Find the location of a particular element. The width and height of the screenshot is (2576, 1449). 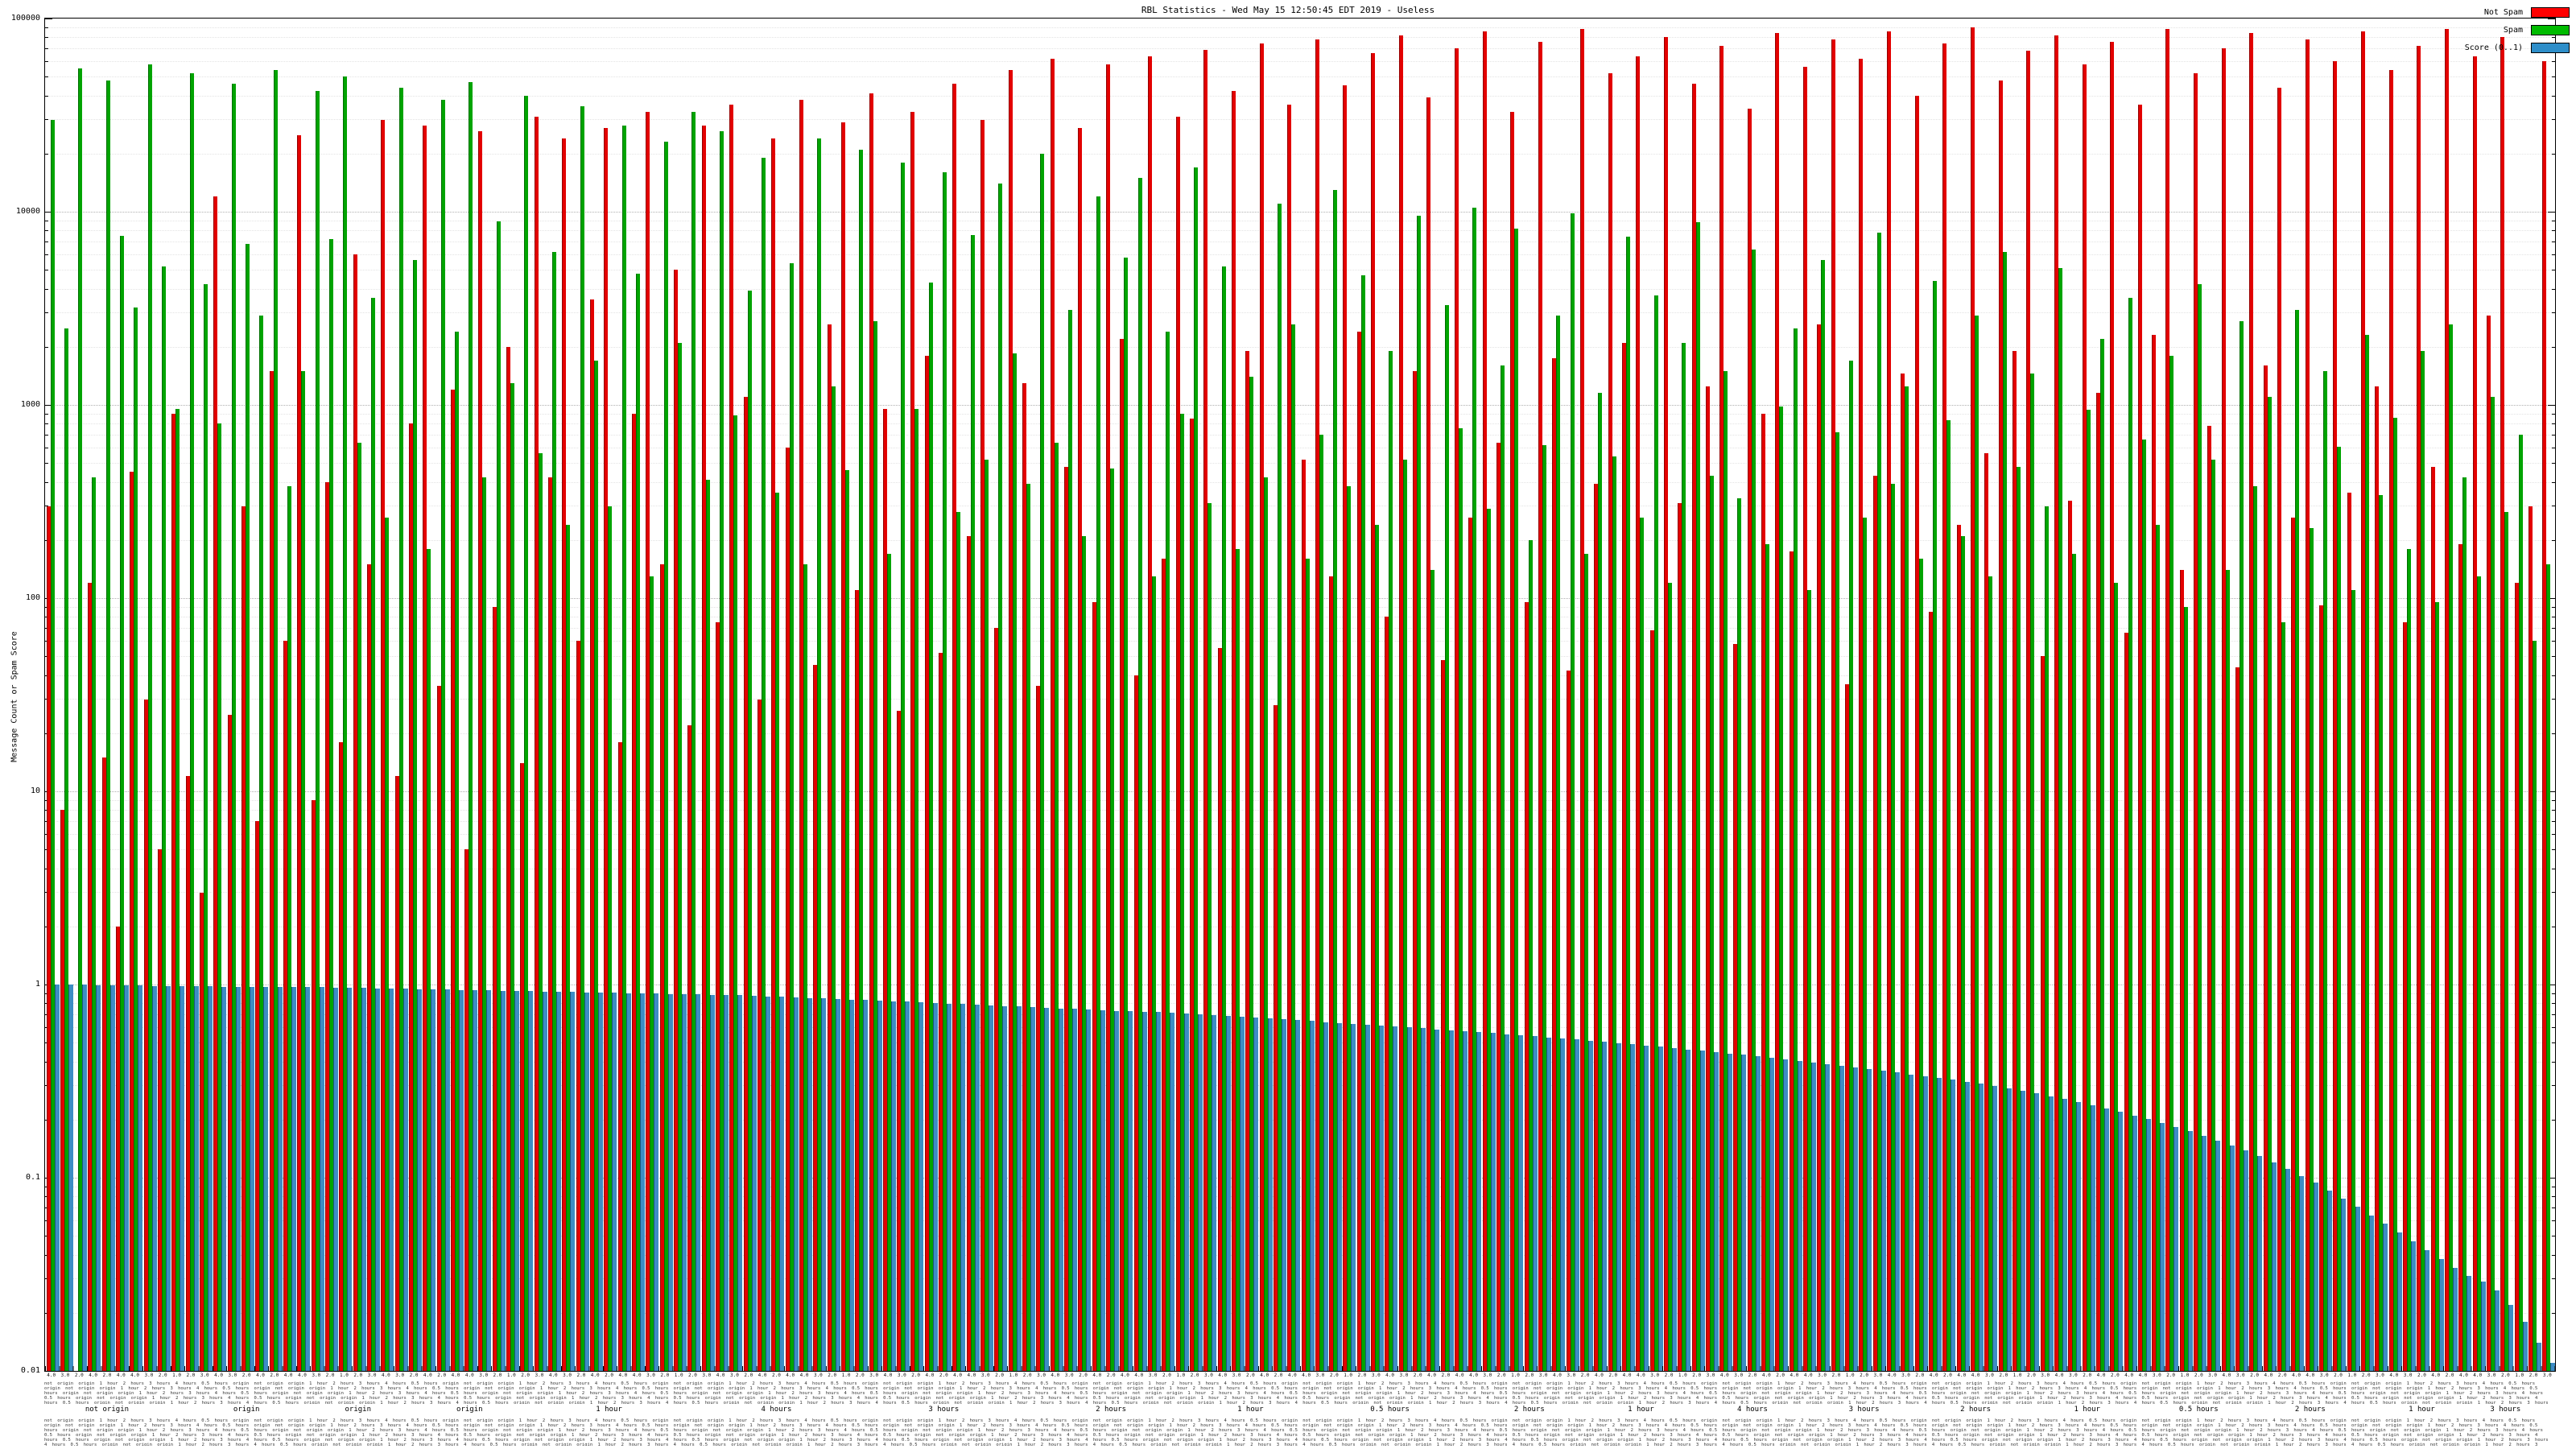

legend-item-not-spam: Not Spam is located at coordinates (2517, 12).